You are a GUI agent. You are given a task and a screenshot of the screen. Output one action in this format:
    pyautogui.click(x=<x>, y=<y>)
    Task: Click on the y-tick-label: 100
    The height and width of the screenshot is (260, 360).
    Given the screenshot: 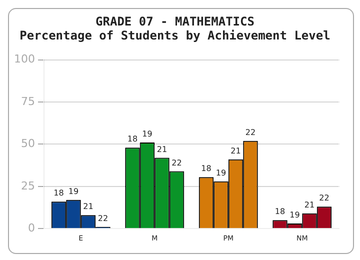 What is the action you would take?
    pyautogui.click(x=24, y=59)
    